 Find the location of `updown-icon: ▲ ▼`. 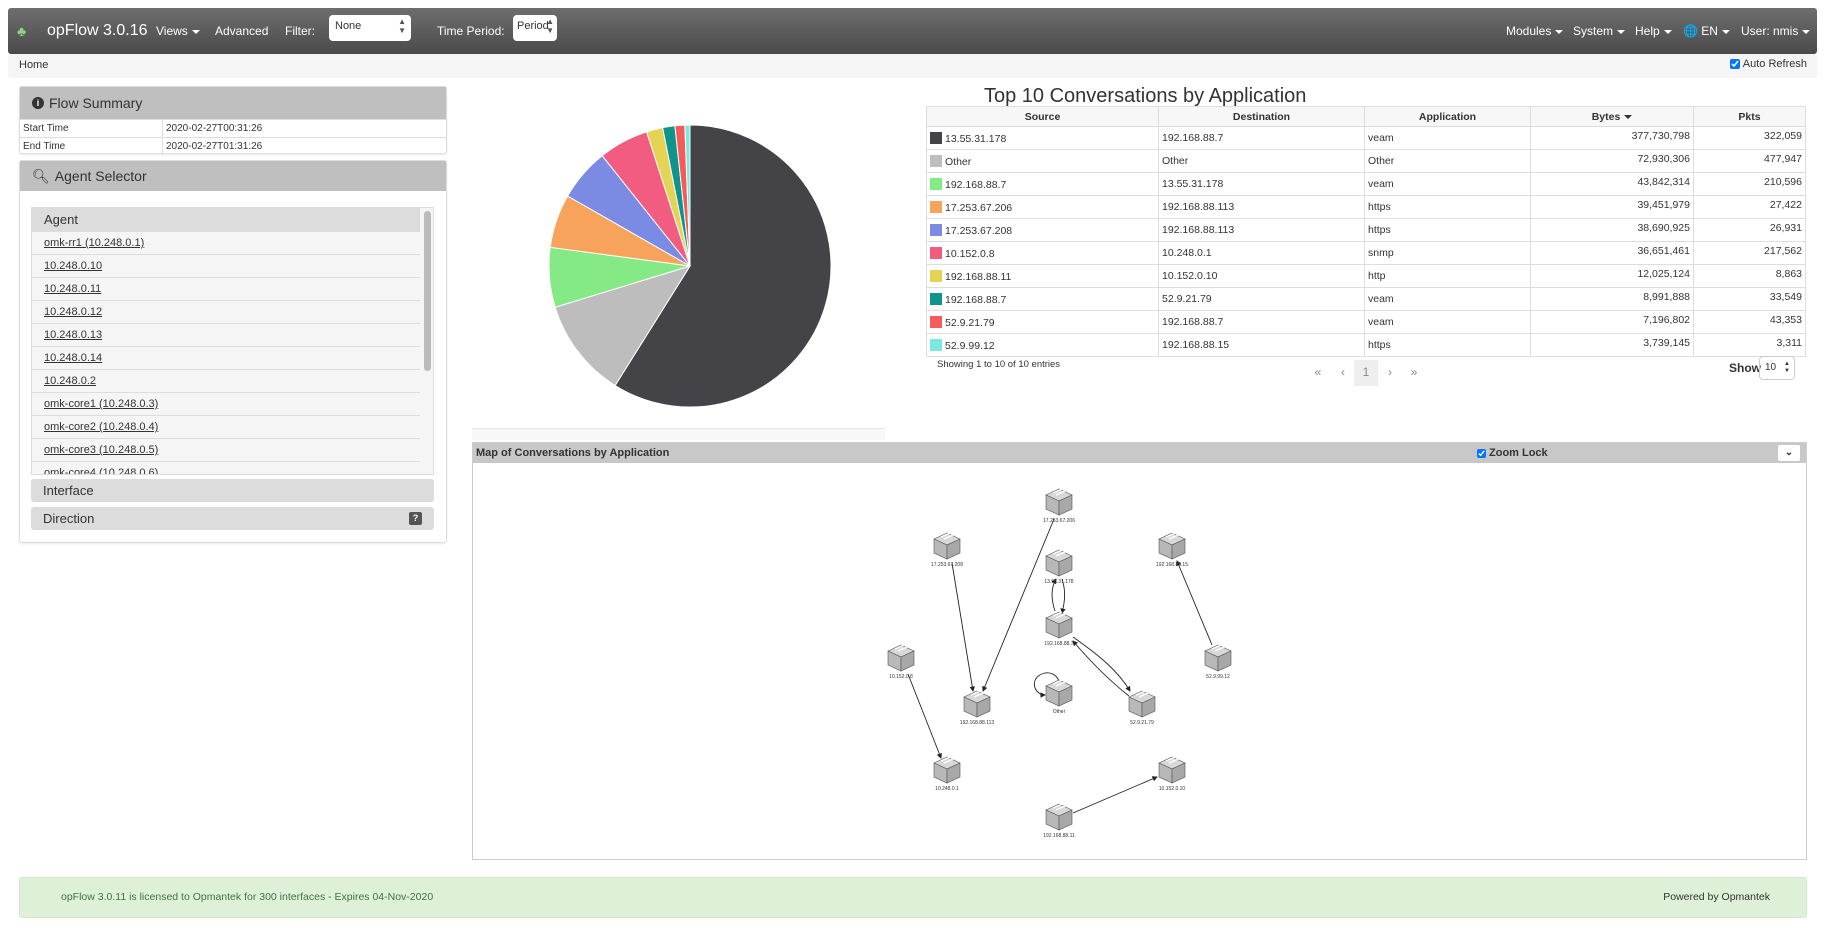

updown-icon: ▲ ▼ is located at coordinates (402, 26).